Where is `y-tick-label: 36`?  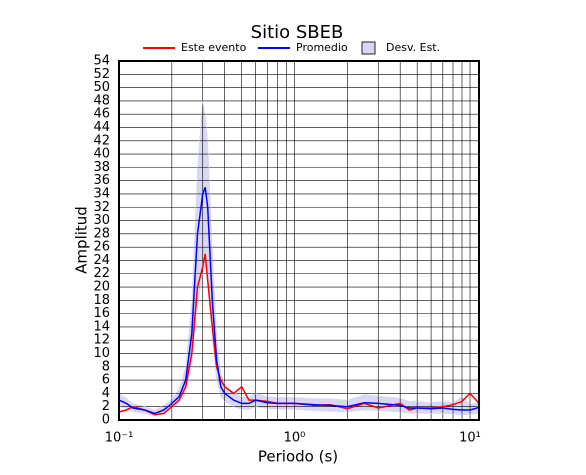 y-tick-label: 36 is located at coordinates (101, 180).